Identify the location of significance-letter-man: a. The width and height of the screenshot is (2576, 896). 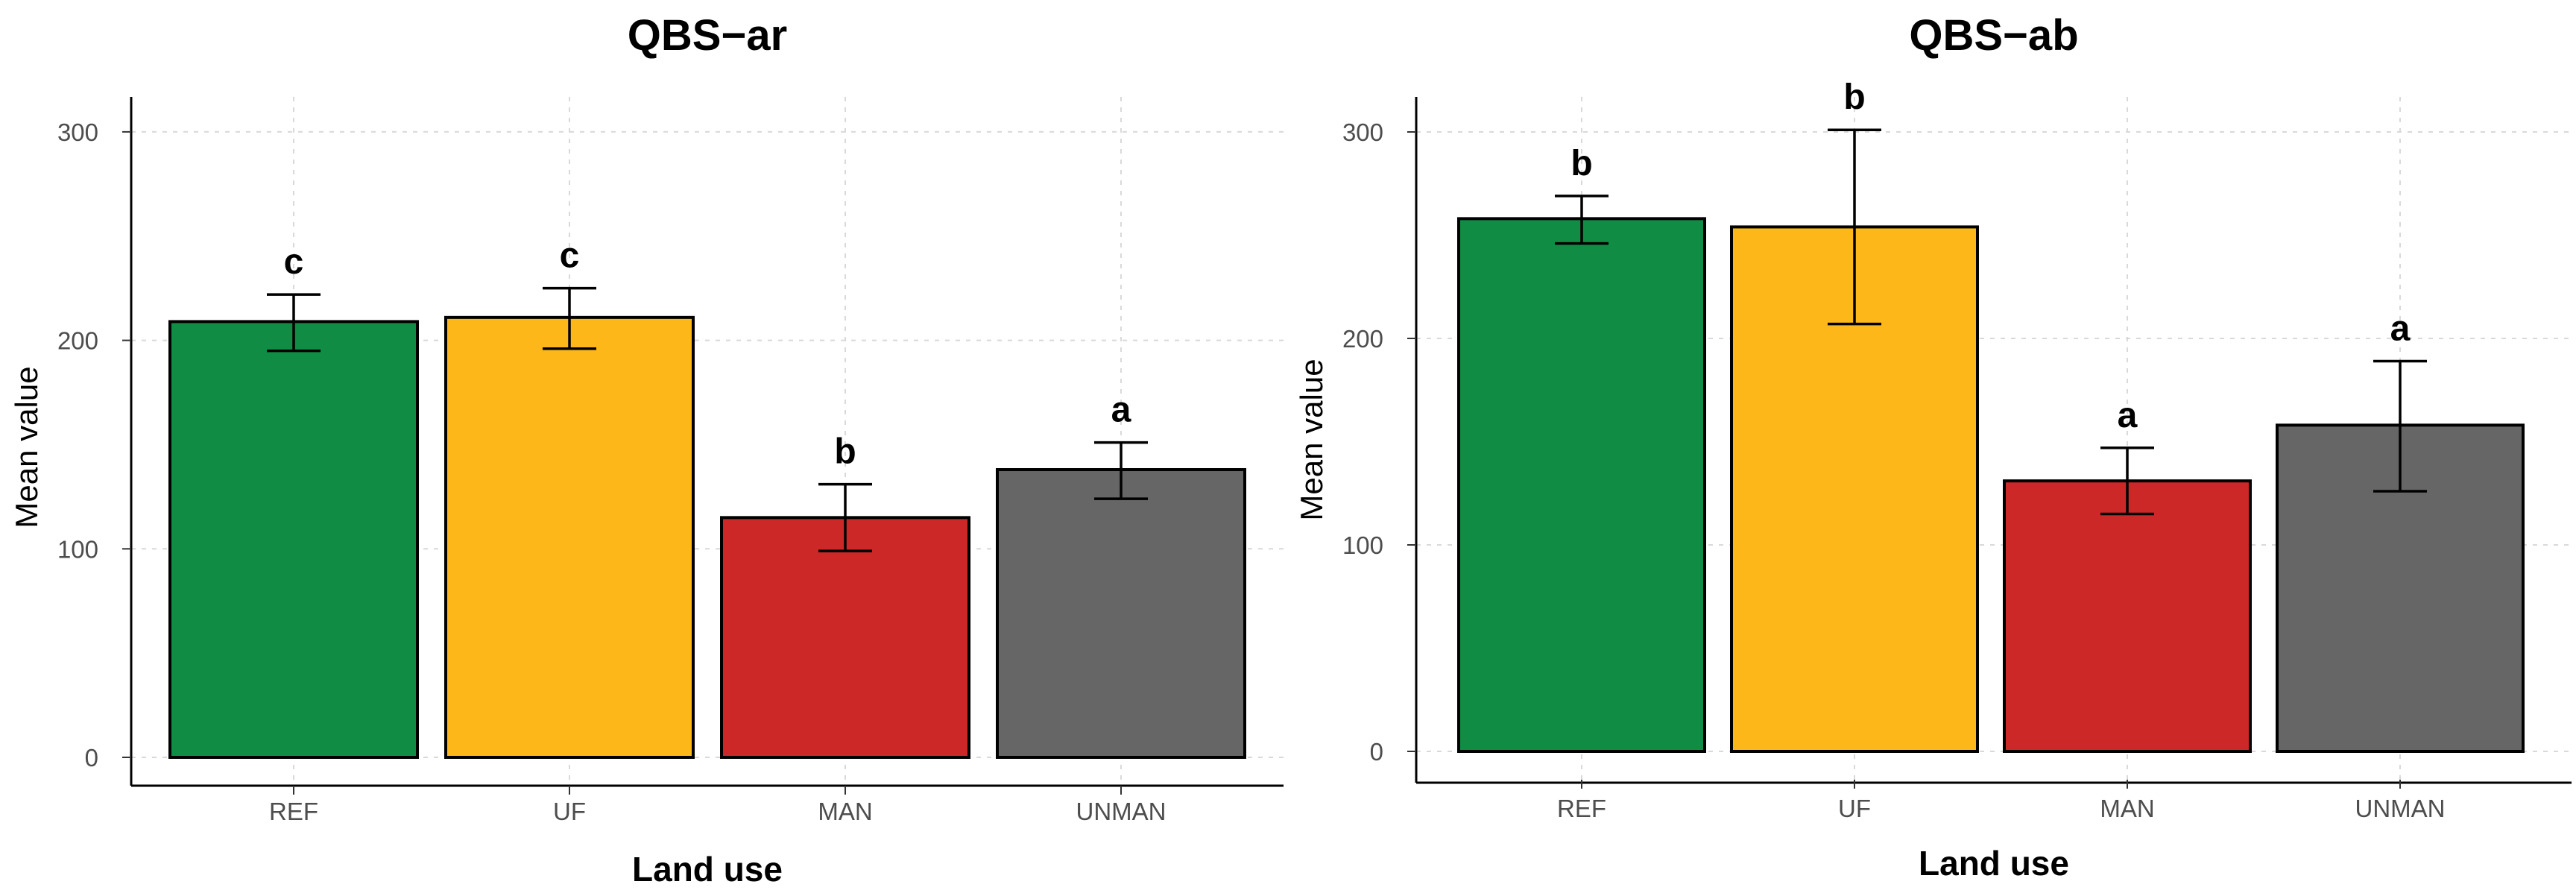
(2128, 416).